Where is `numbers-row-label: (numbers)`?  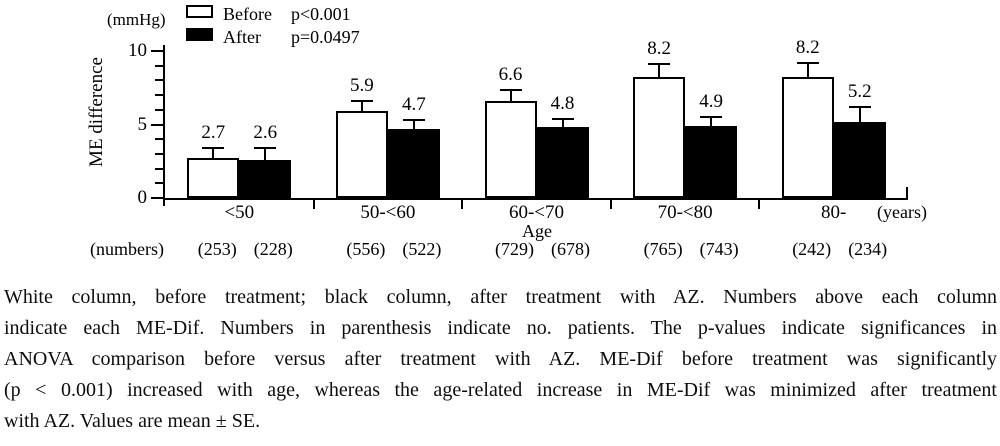
numbers-row-label: (numbers) is located at coordinates (127, 249).